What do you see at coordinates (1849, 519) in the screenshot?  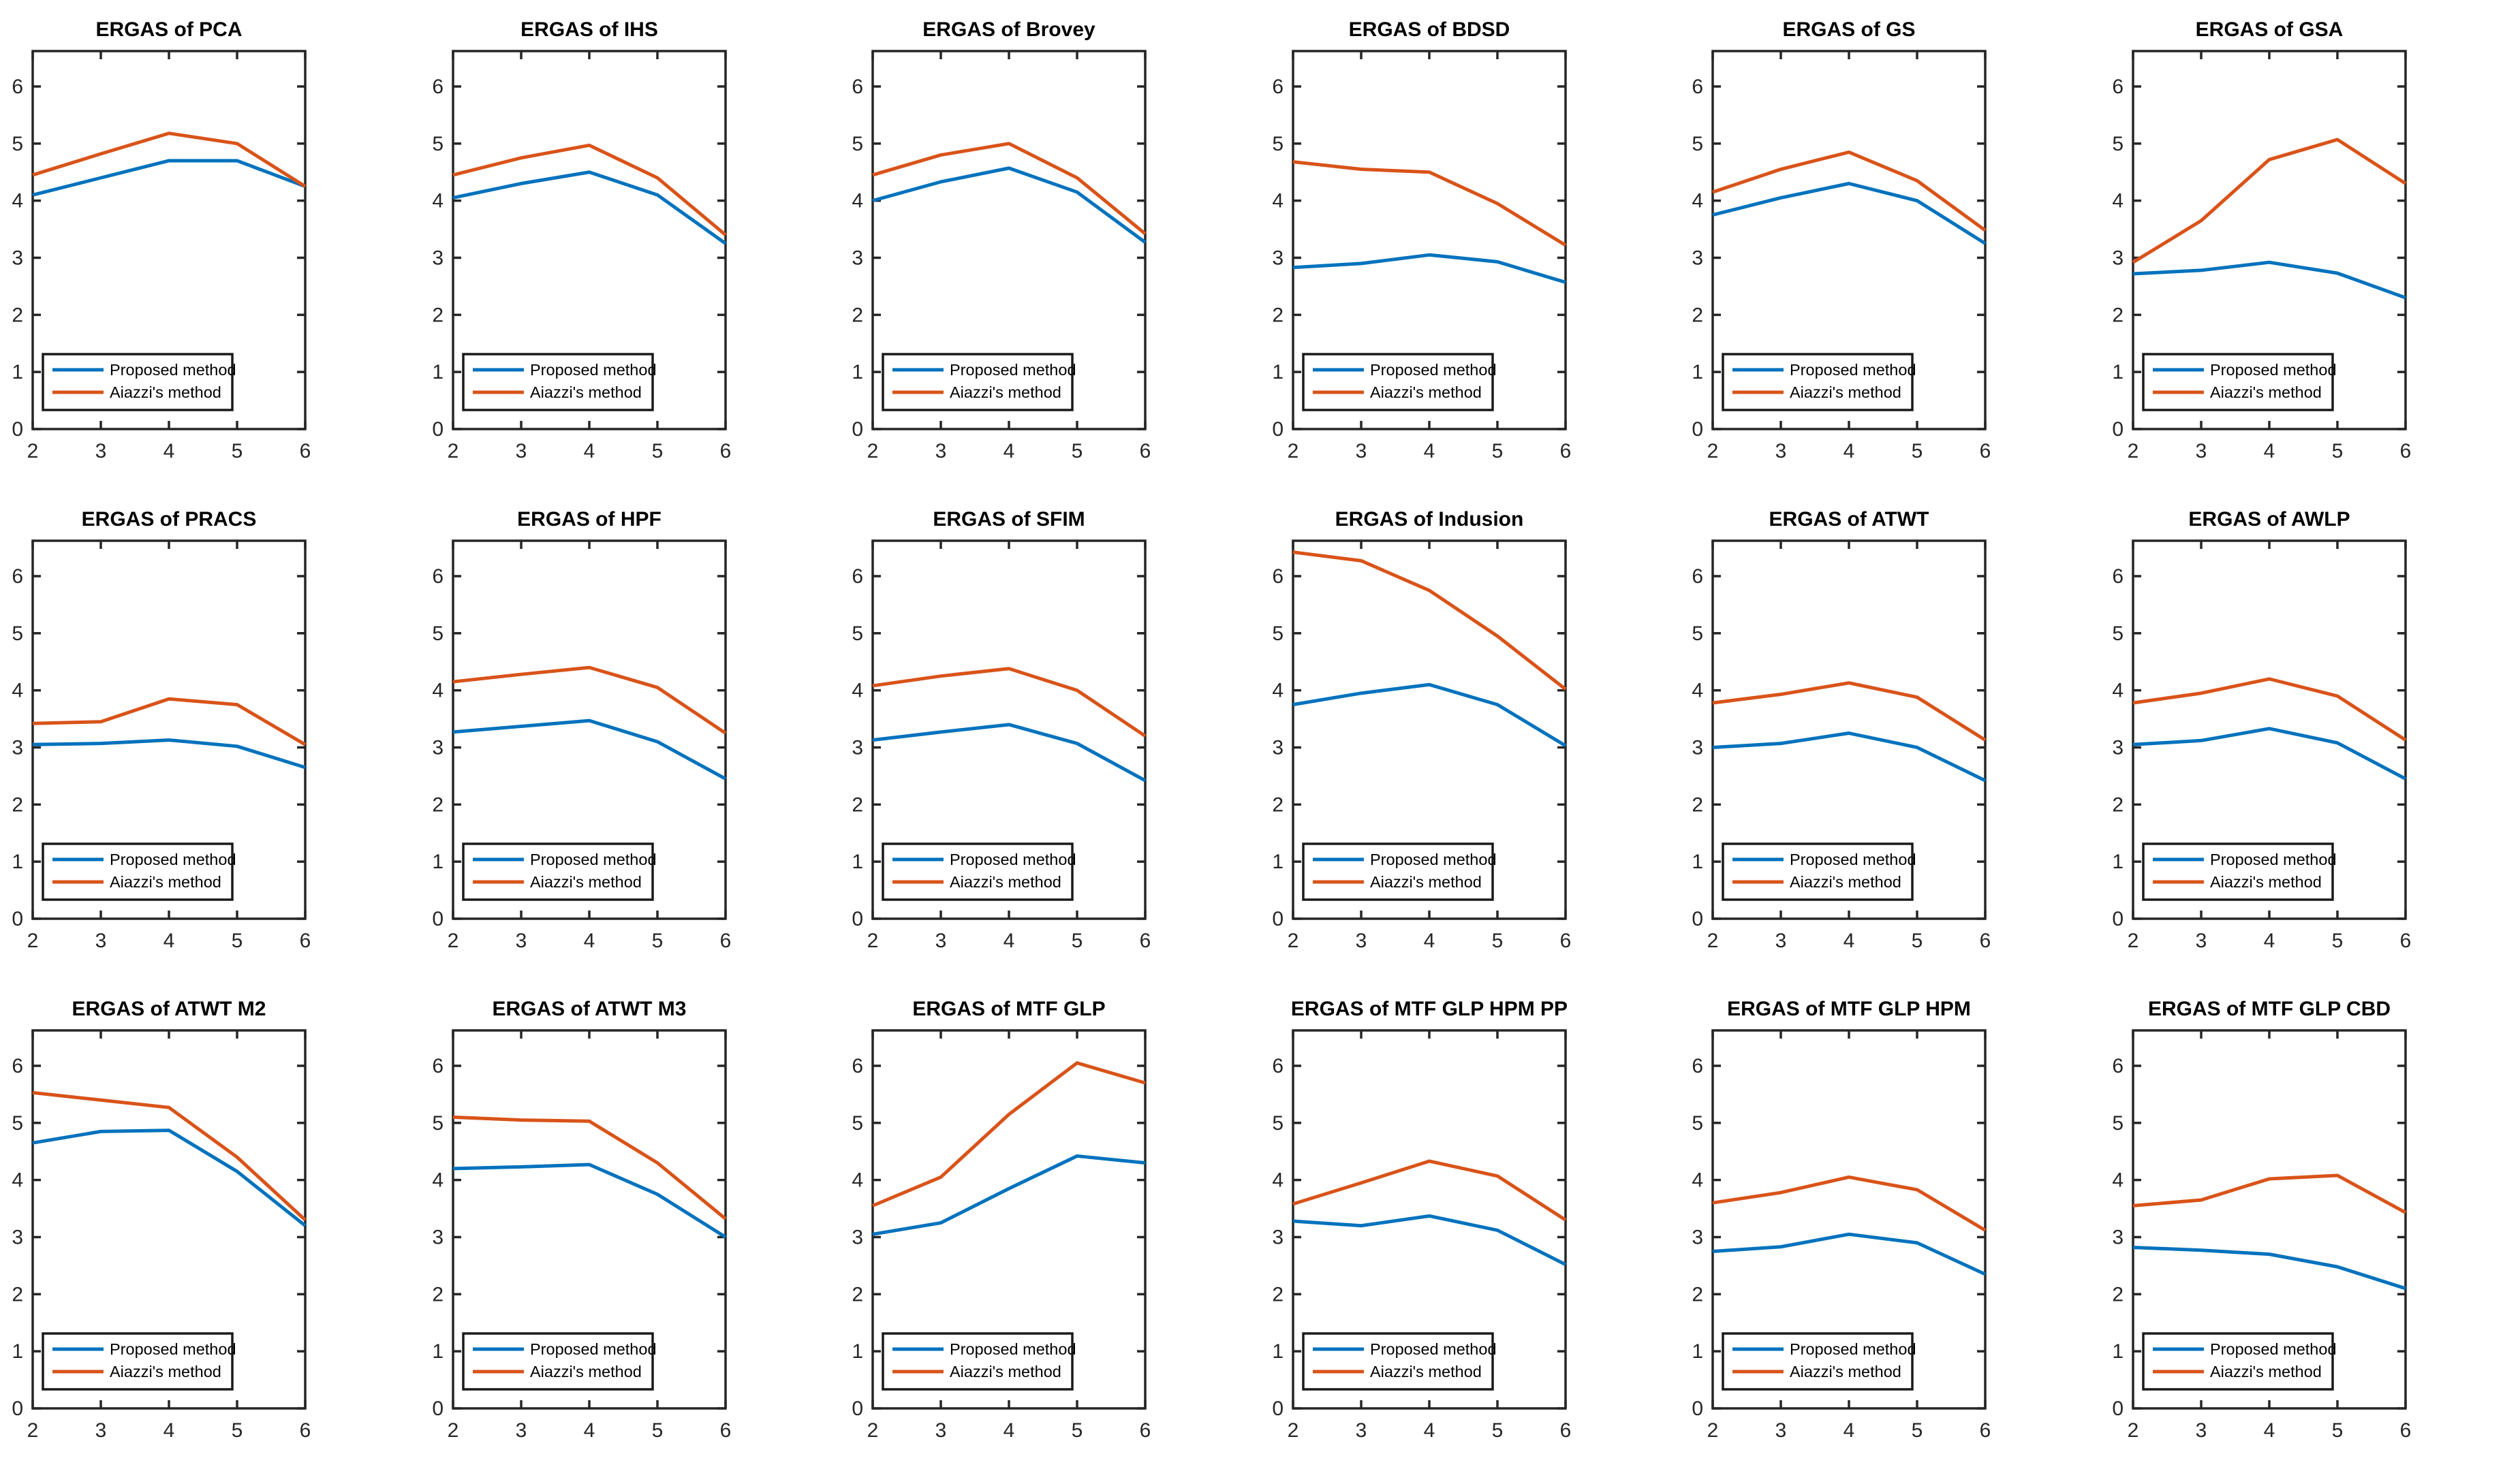 I see `subplot-title: ERGAS of ATWT` at bounding box center [1849, 519].